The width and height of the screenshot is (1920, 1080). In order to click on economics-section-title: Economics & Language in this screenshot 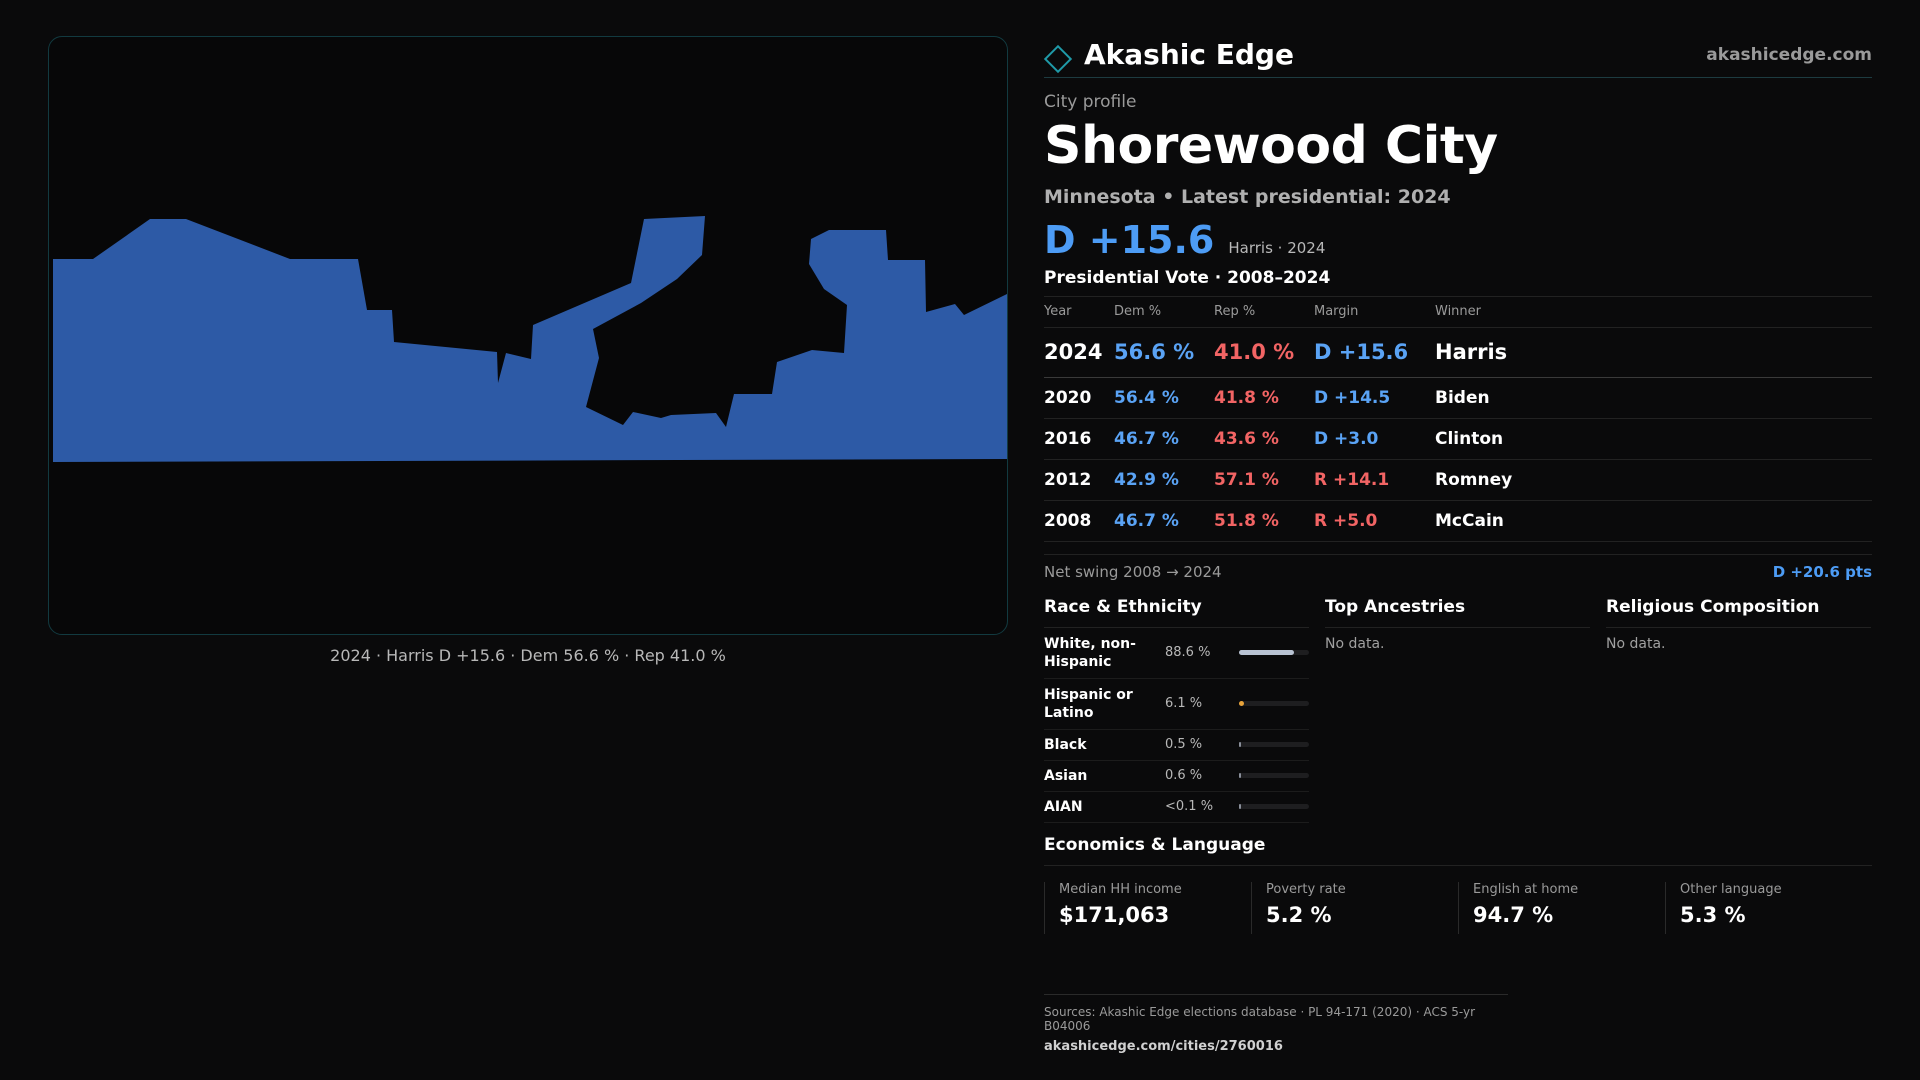, I will do `click(1458, 850)`.